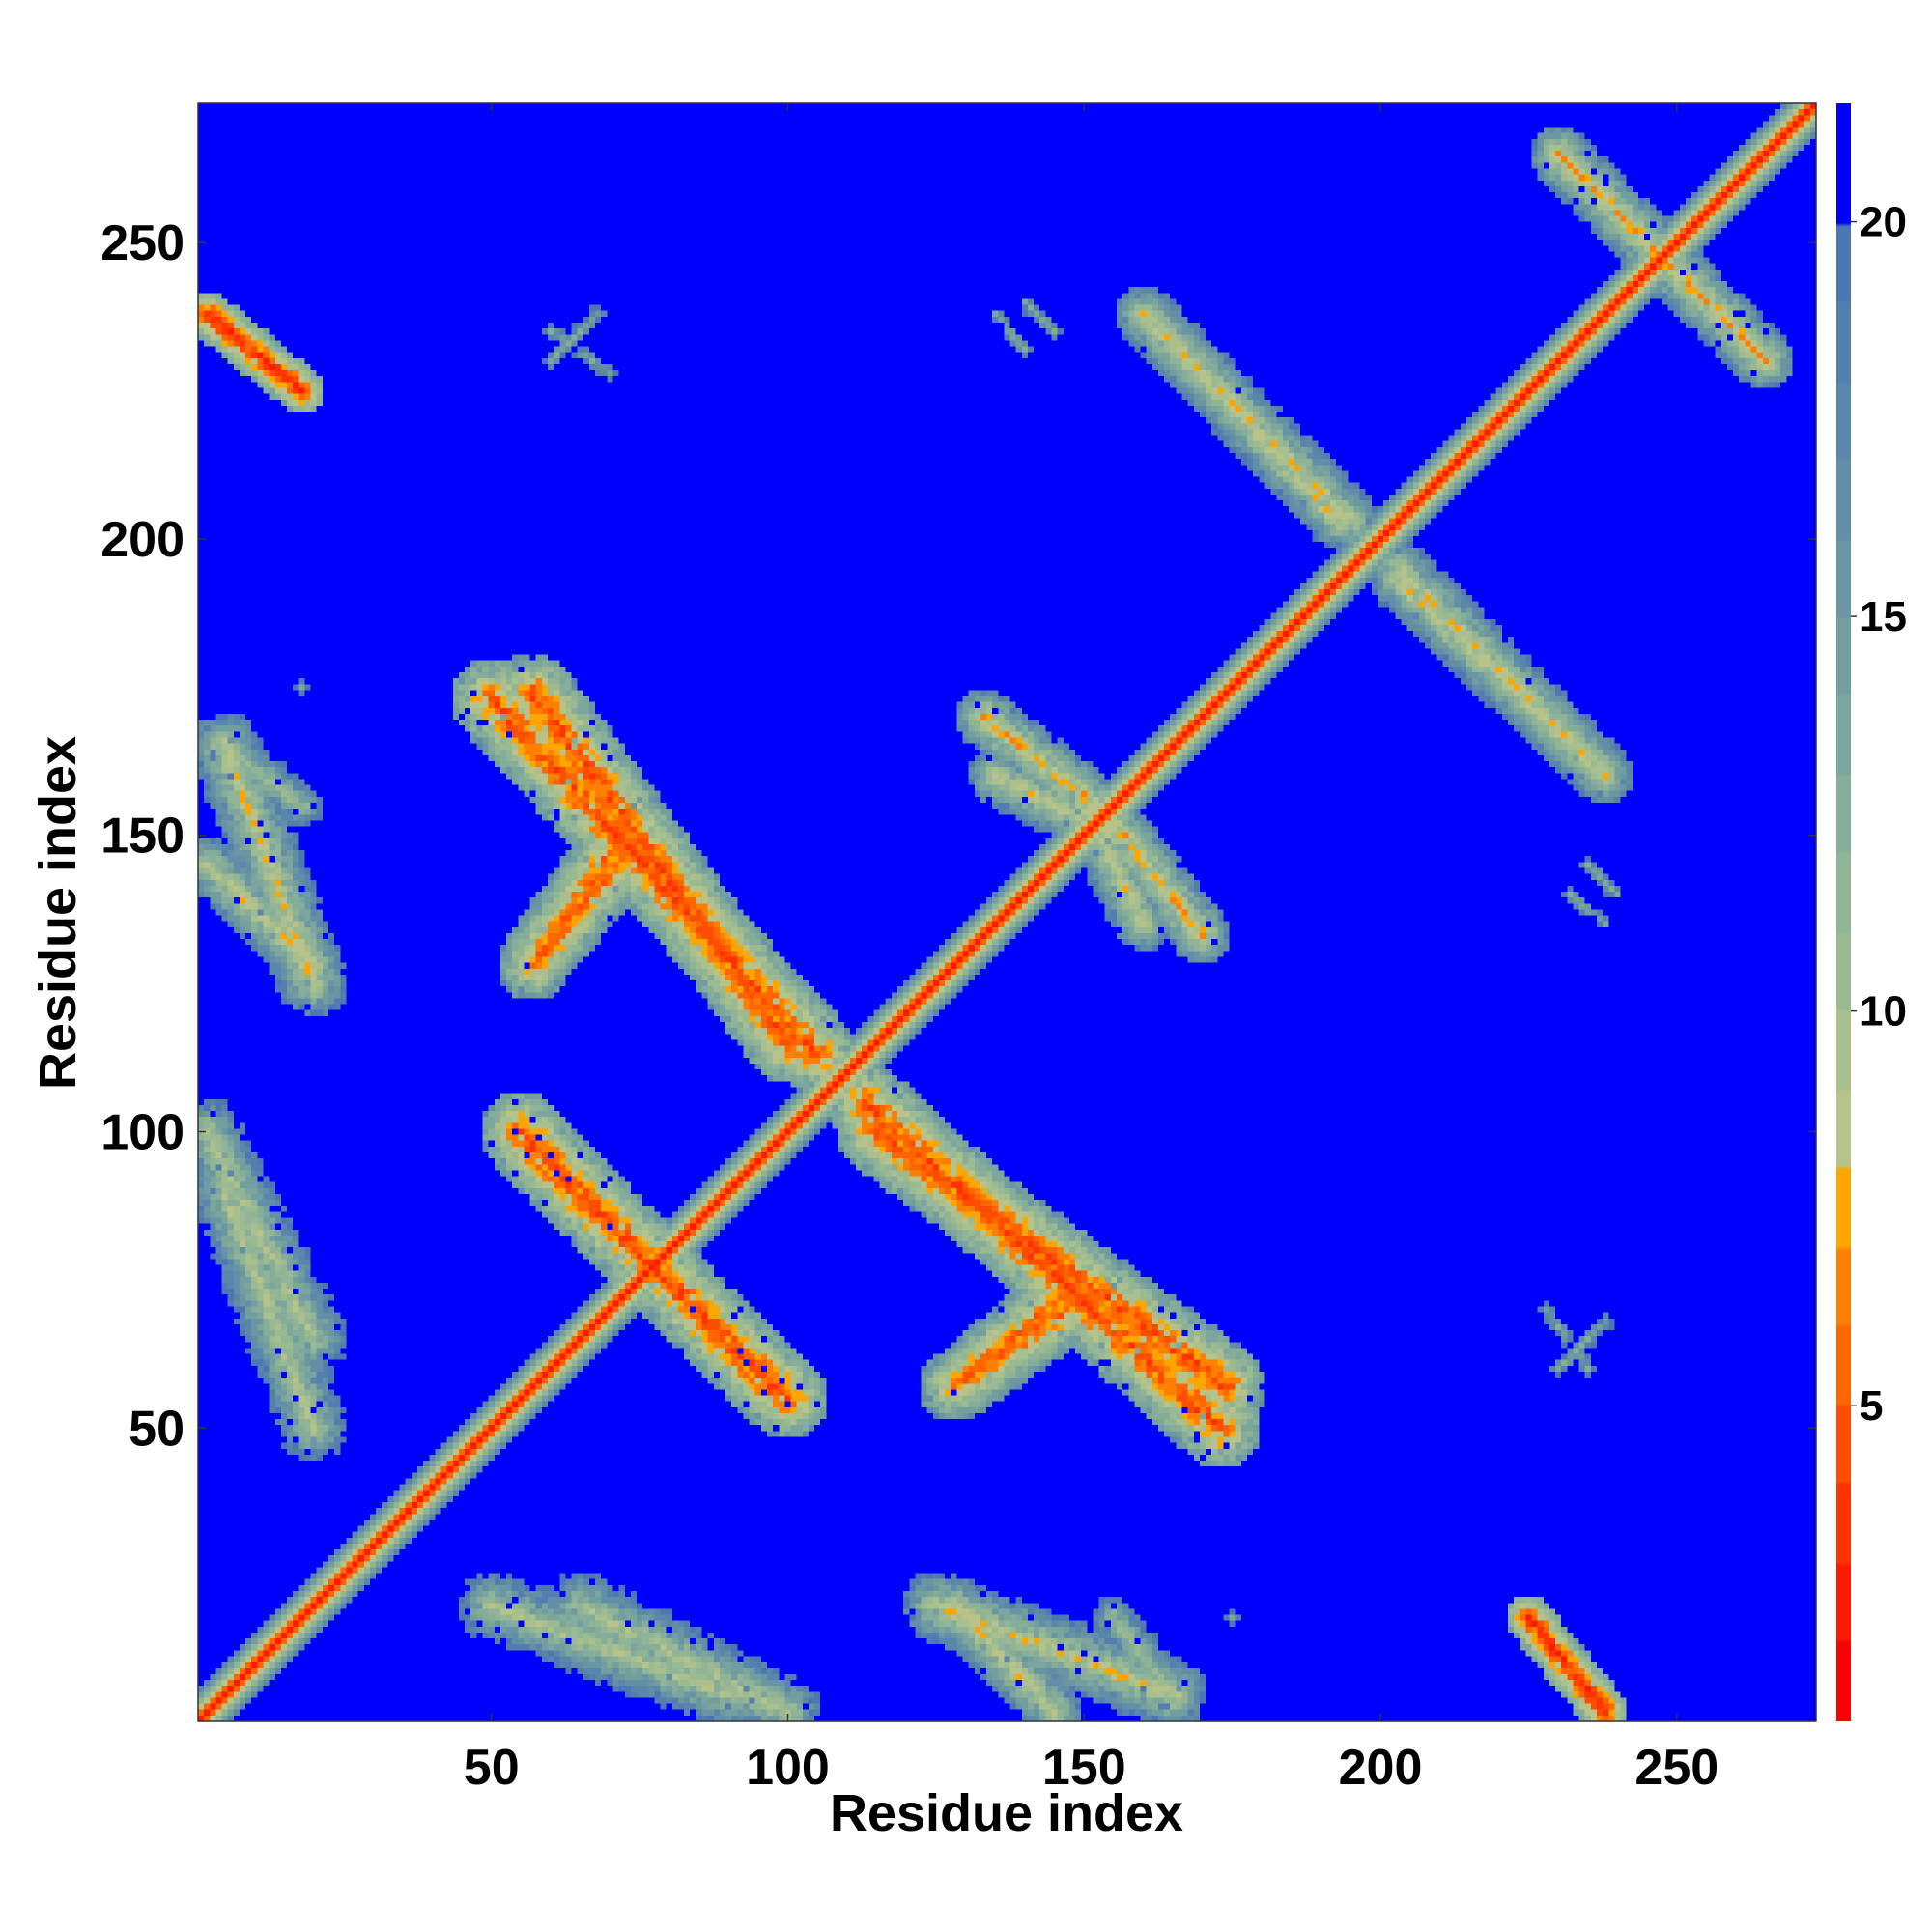 The width and height of the screenshot is (1932, 1932). What do you see at coordinates (1006, 1813) in the screenshot?
I see `x-axis-title: Residue index` at bounding box center [1006, 1813].